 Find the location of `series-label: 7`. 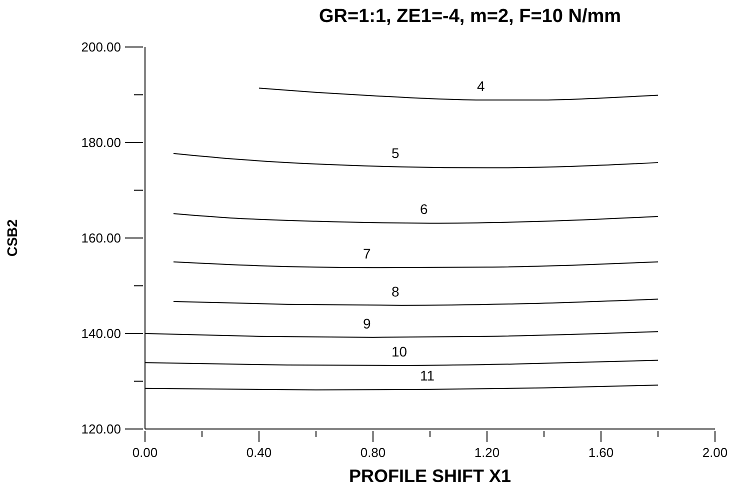

series-label: 7 is located at coordinates (367, 254).